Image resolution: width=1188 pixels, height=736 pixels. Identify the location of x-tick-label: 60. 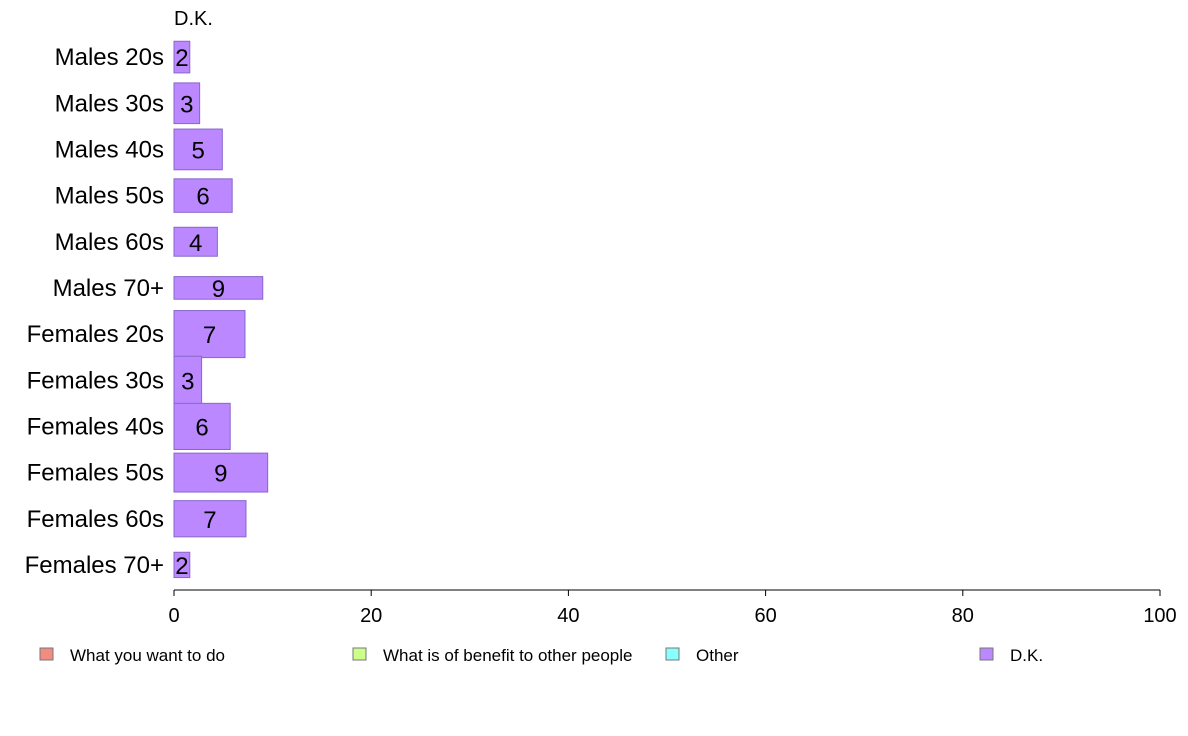
(765, 616).